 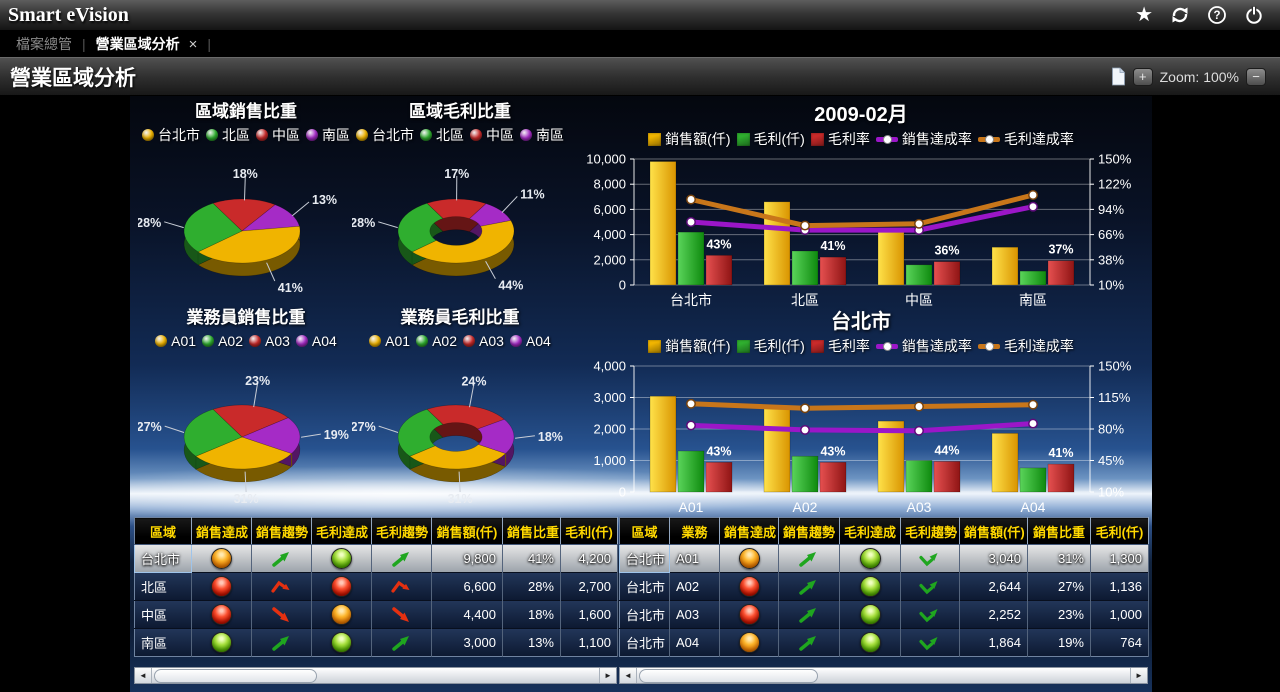 What do you see at coordinates (336, 135) in the screenshot?
I see `legend-label: 南區` at bounding box center [336, 135].